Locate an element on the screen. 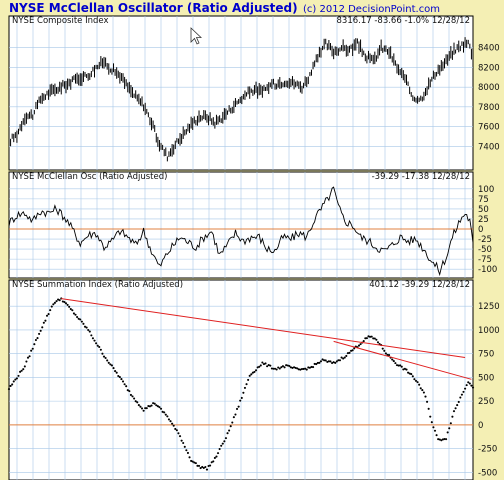  y-tick-label: 8000 is located at coordinates (489, 88).